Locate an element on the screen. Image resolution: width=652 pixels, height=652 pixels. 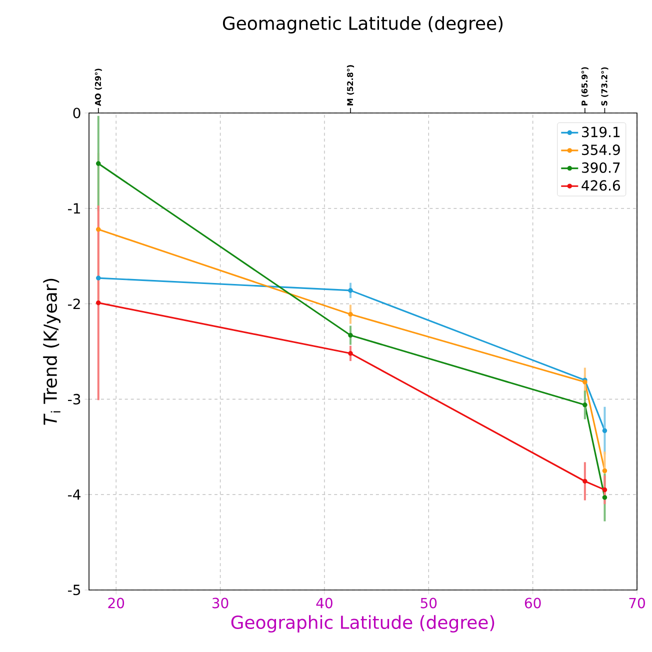
x2-axis-title: Geomagnetic Latitude (degree) is located at coordinates (362, 25).